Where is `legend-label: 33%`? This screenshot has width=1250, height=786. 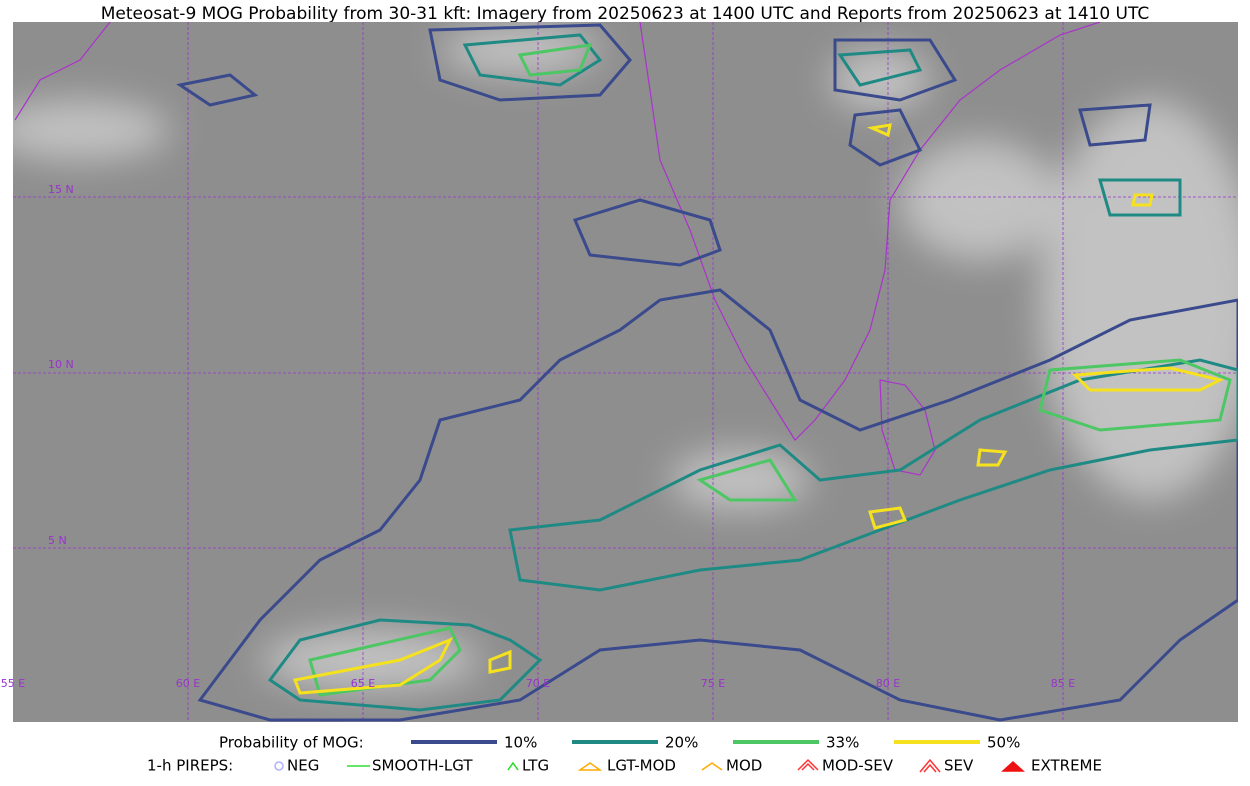
legend-label: 33% is located at coordinates (842, 743).